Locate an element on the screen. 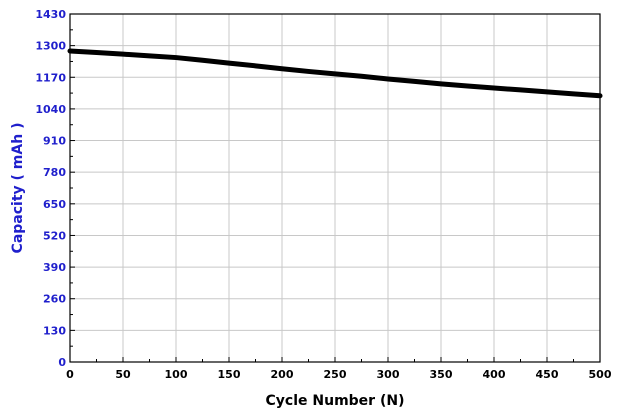 The width and height of the screenshot is (622, 413). y-tick-label: 910 is located at coordinates (54, 141).